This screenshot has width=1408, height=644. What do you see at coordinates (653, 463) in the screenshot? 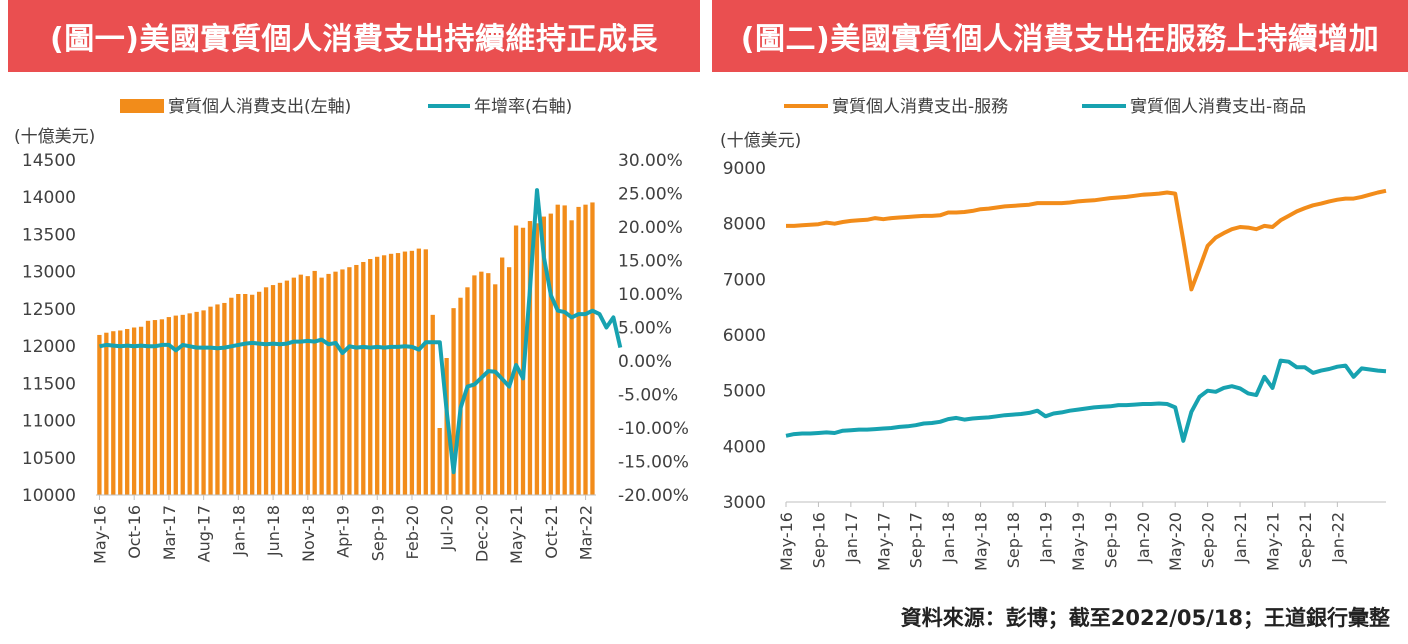
I see `right-tick-label: -15.00%` at bounding box center [653, 463].